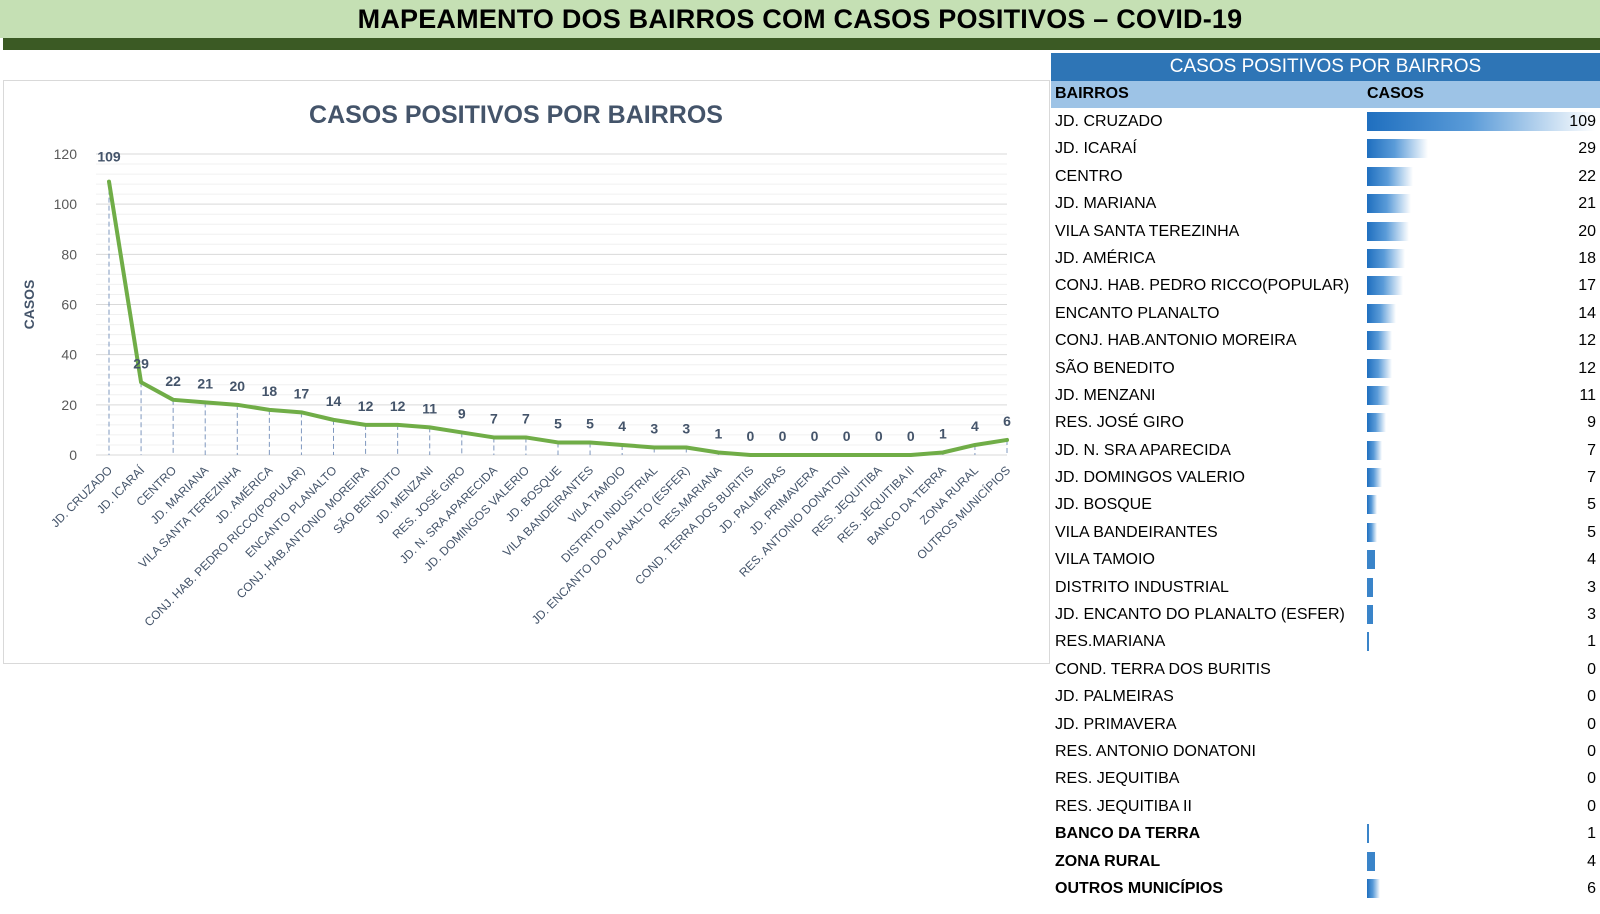 This screenshot has height=914, width=1600. What do you see at coordinates (69, 405) in the screenshot?
I see `y-tick-label: 20` at bounding box center [69, 405].